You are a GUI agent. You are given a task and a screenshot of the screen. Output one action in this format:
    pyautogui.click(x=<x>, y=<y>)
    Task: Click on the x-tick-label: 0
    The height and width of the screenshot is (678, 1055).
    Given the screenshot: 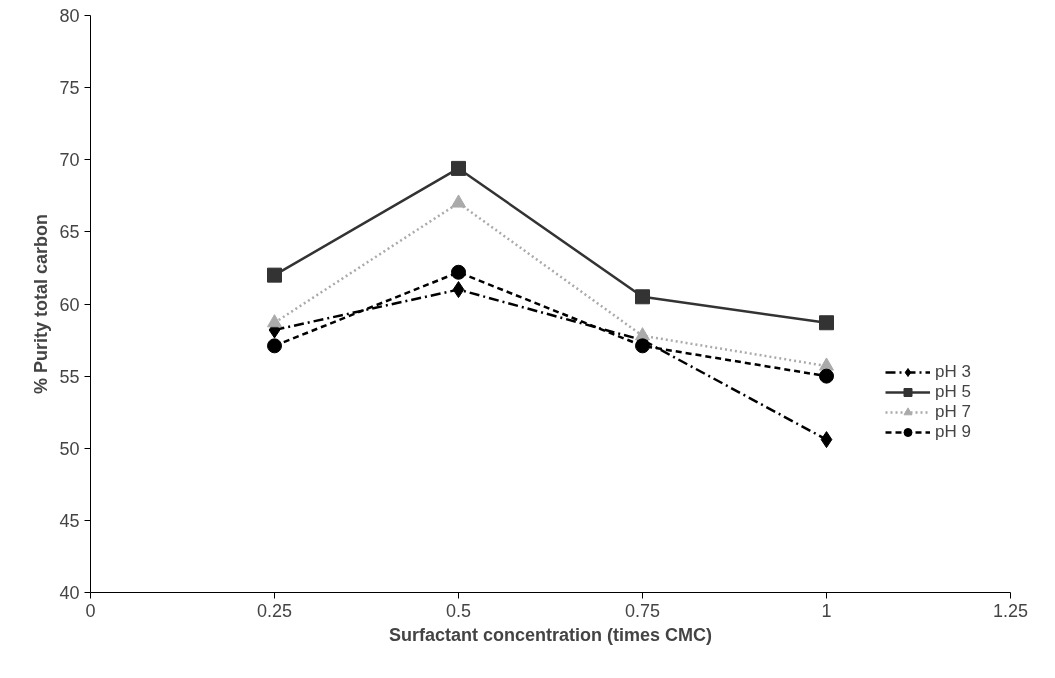 What is the action you would take?
    pyautogui.click(x=90, y=610)
    